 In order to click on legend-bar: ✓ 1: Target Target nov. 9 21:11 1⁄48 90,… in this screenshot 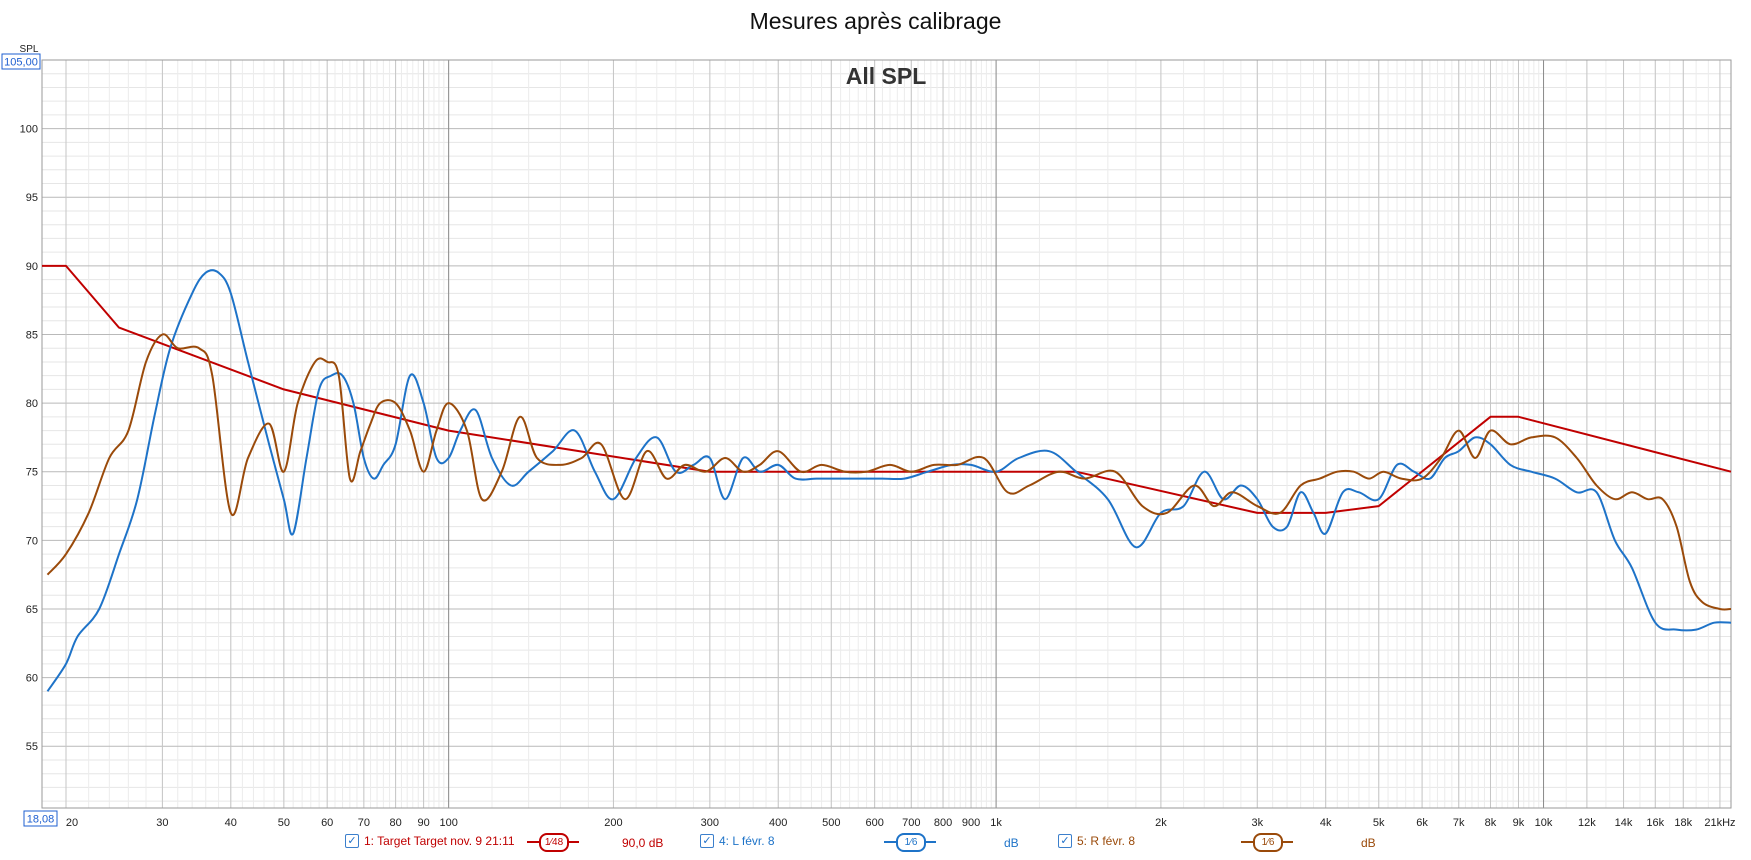, I will do `click(875, 844)`.